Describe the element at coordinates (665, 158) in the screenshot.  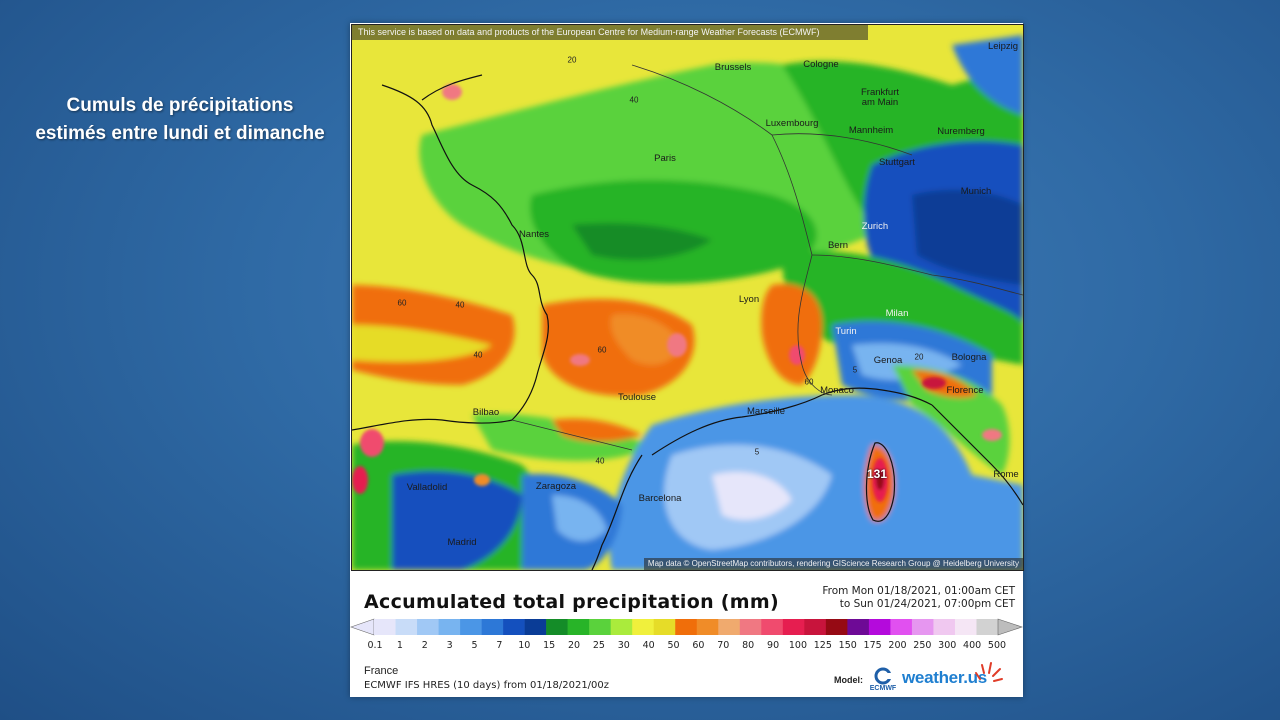
I see `city-paris: Paris` at that location.